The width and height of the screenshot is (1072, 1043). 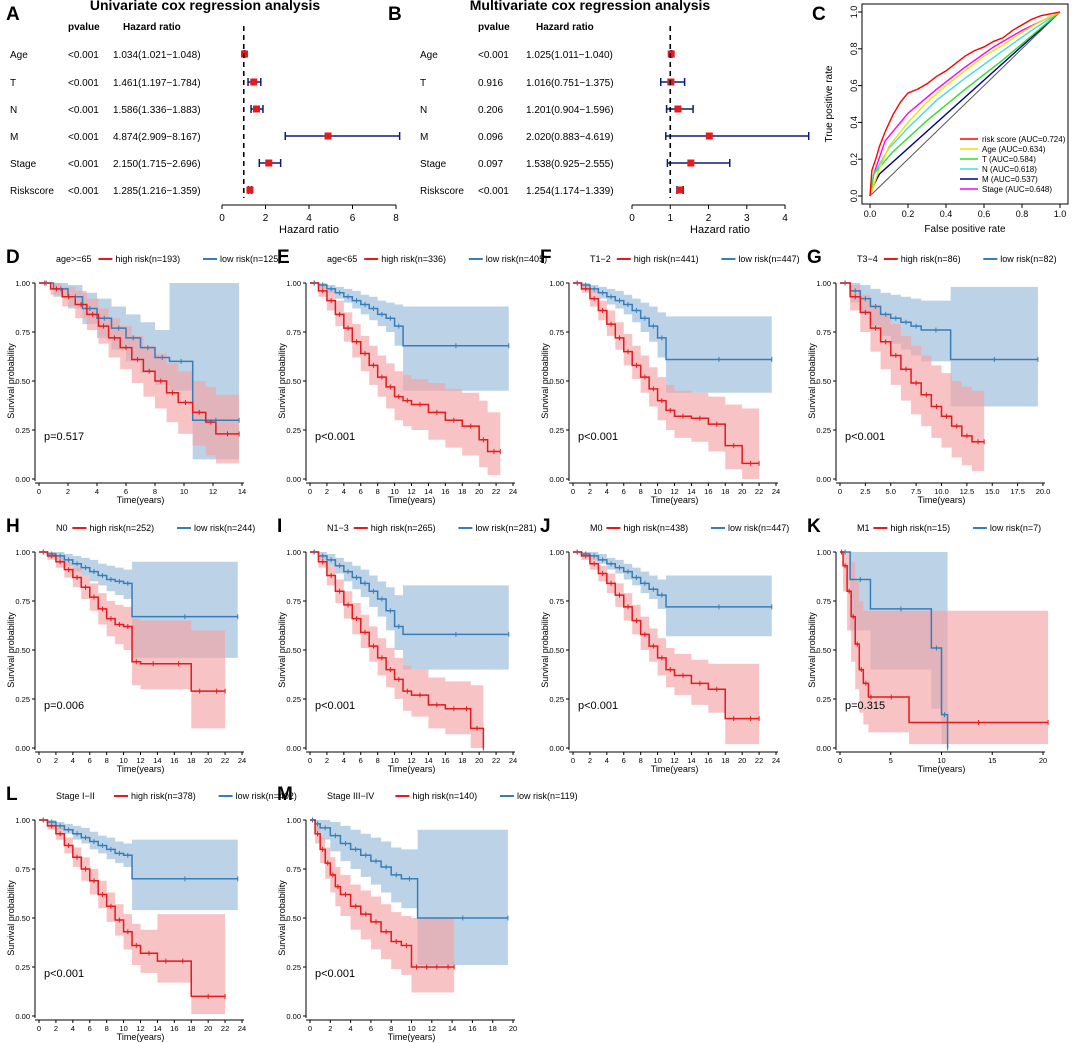 What do you see at coordinates (19, 55) in the screenshot?
I see `row-name: Age` at bounding box center [19, 55].